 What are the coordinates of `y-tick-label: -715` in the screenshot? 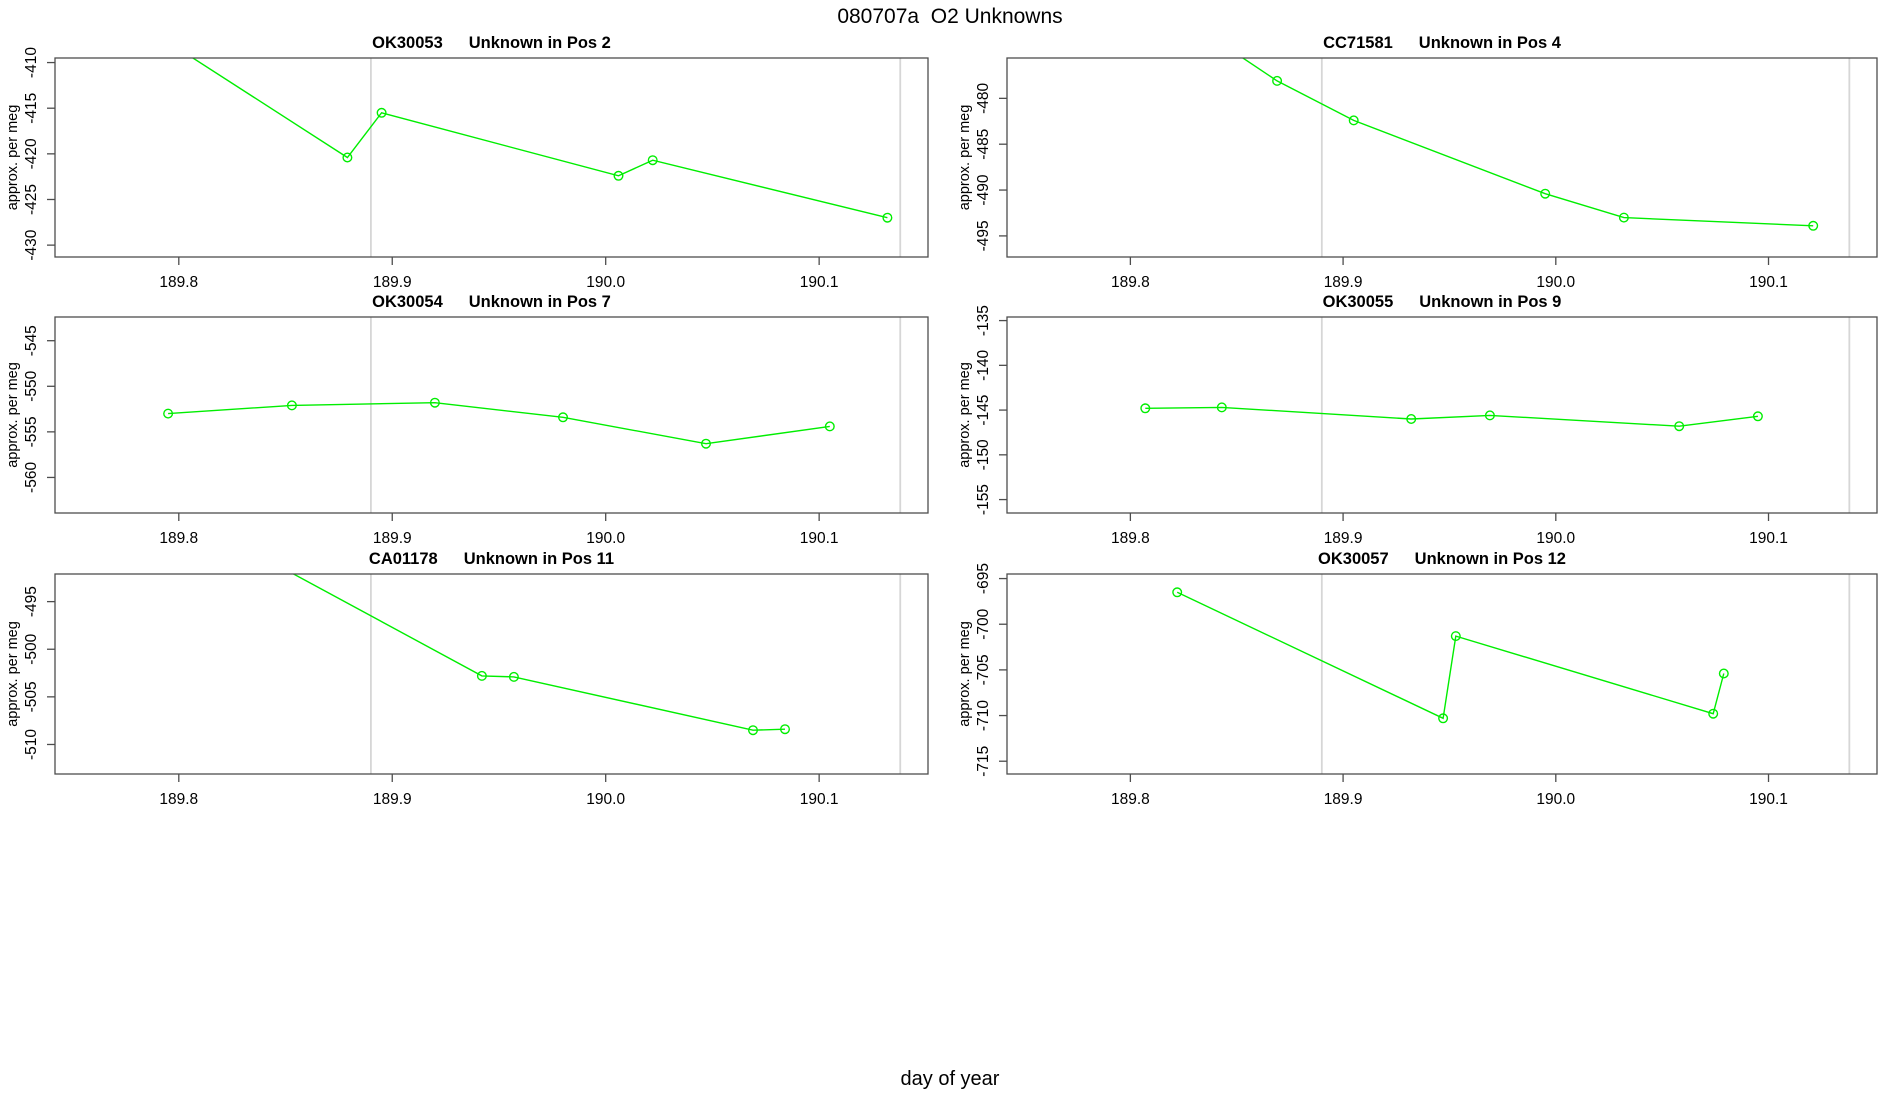 It's located at (983, 761).